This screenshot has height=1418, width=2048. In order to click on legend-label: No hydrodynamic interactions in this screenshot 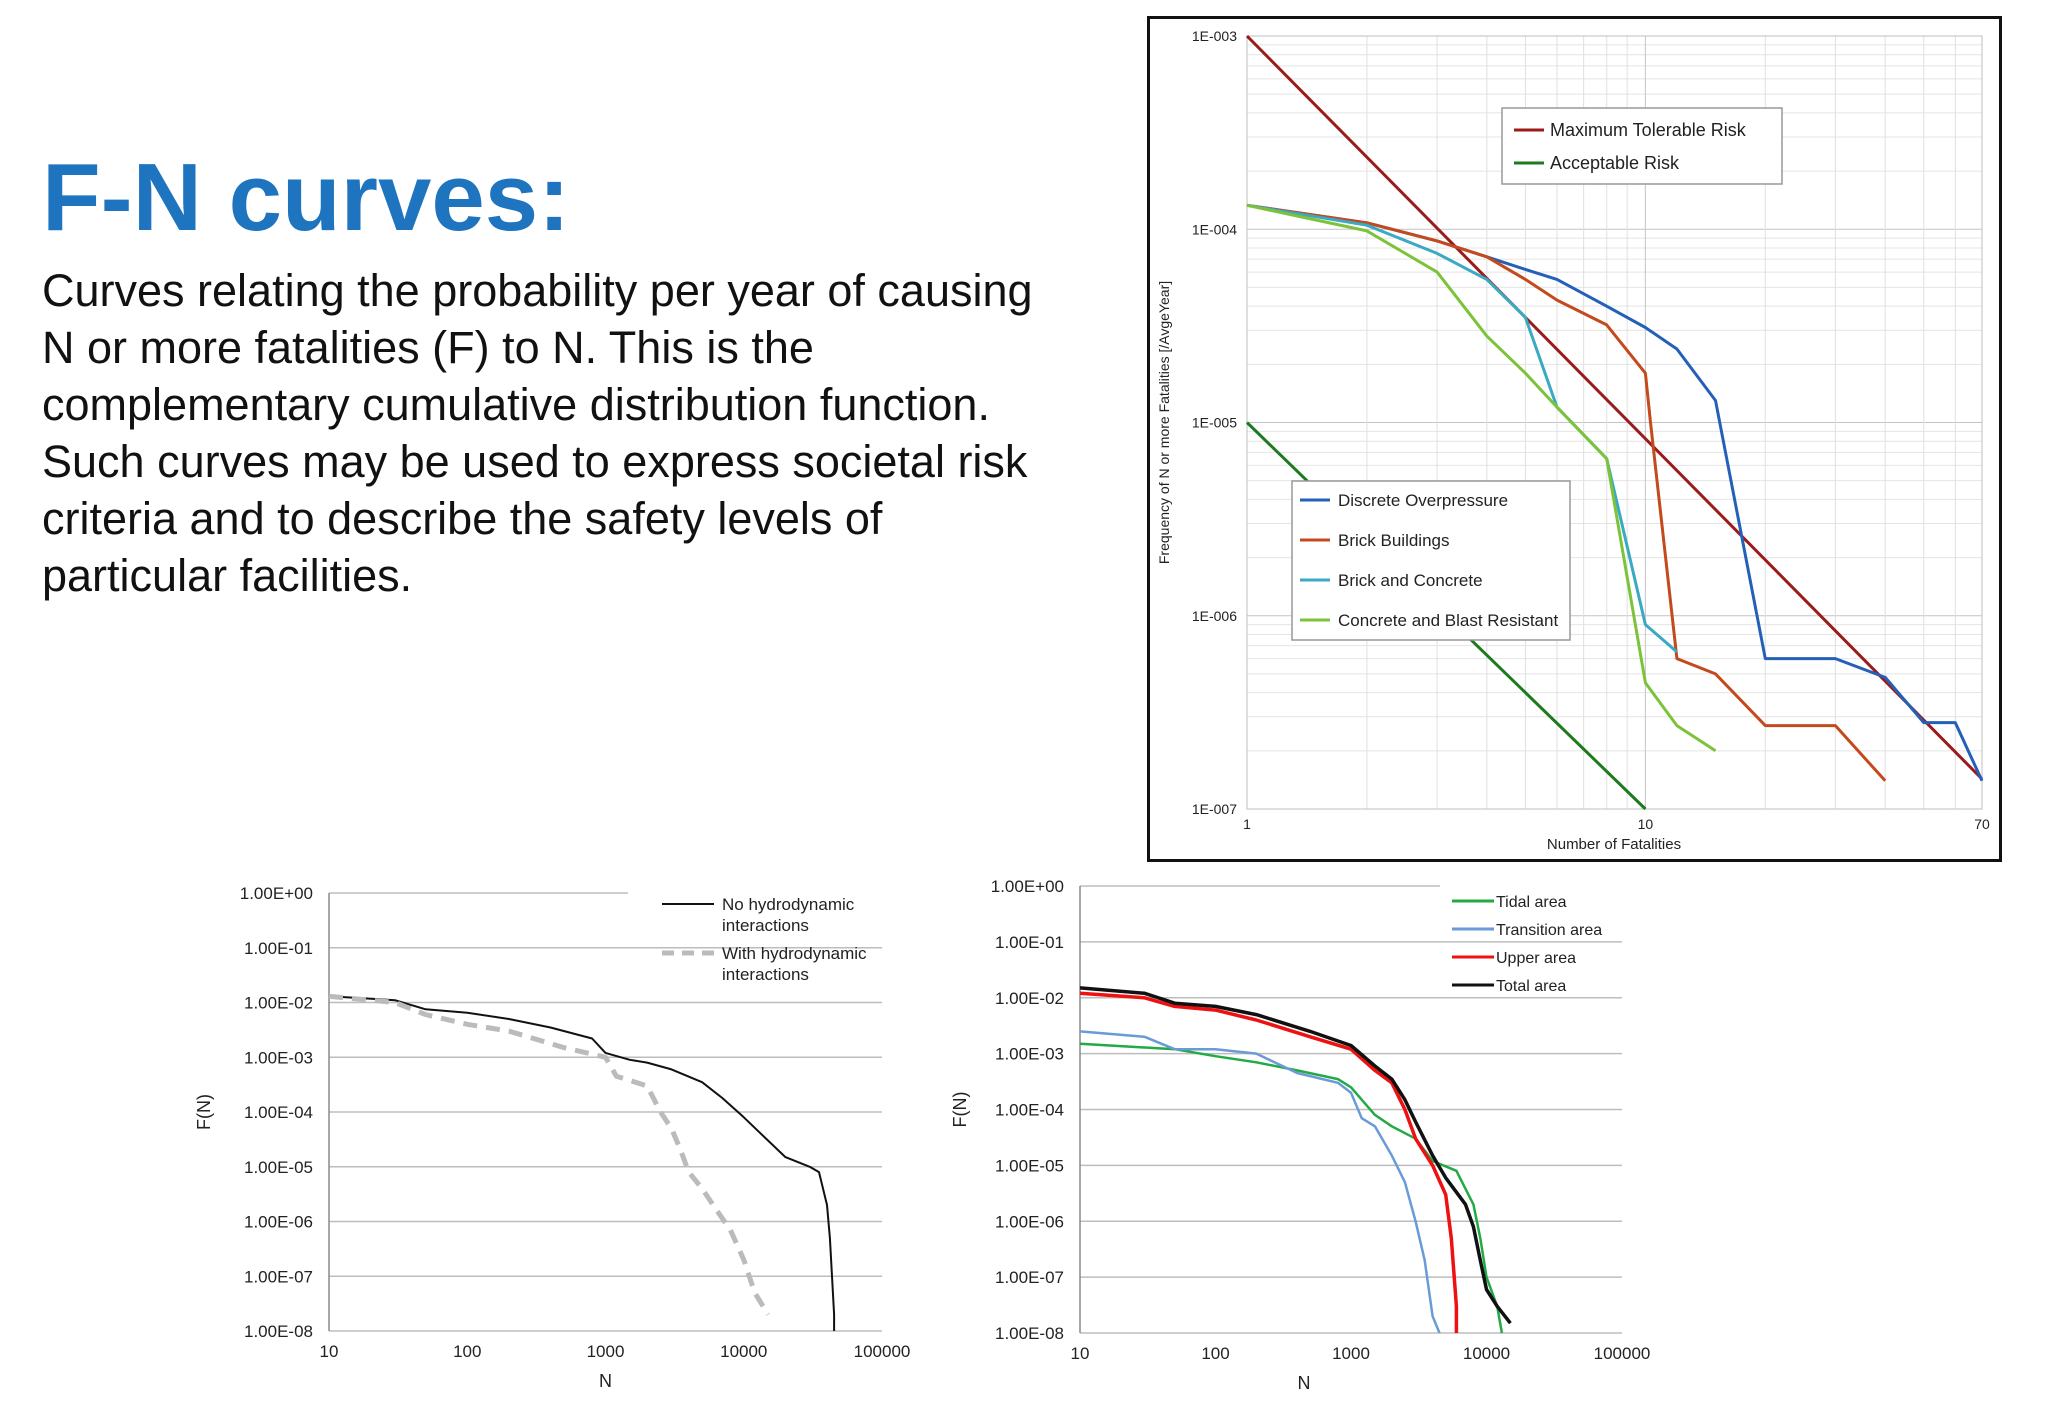, I will do `click(788, 915)`.